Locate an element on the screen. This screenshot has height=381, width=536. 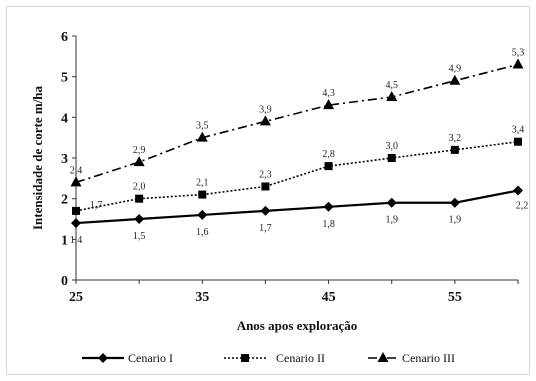
data-label: 1,8 is located at coordinates (328, 224).